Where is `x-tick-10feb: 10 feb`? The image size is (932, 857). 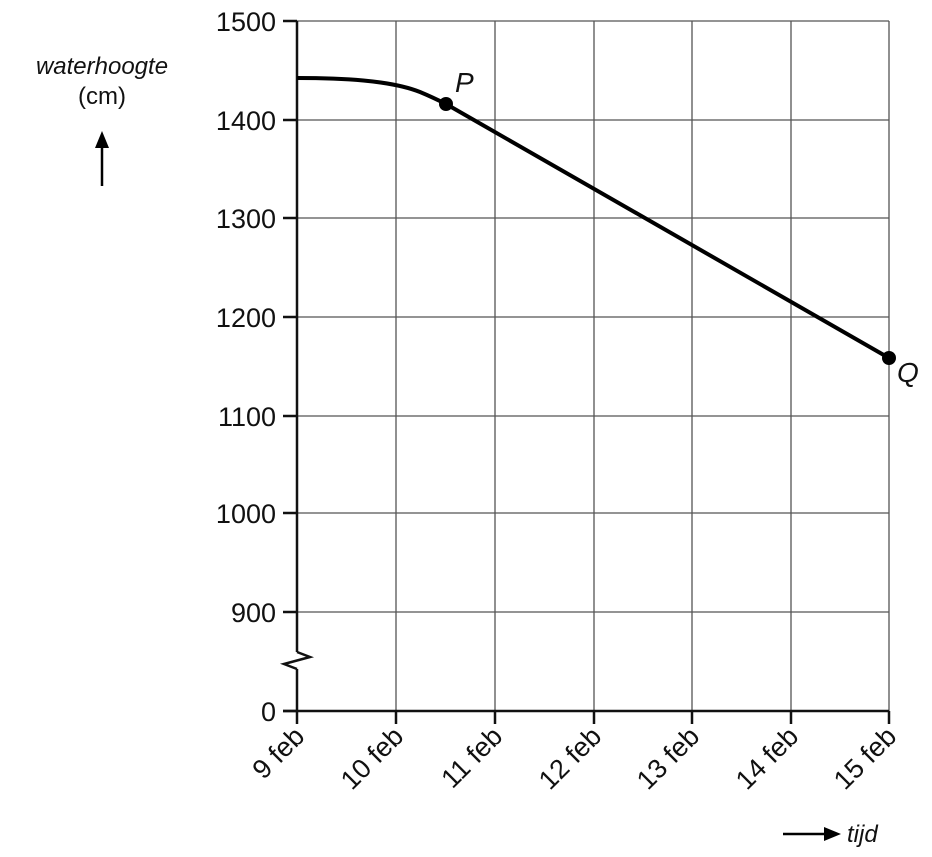 x-tick-10feb: 10 feb is located at coordinates (372, 758).